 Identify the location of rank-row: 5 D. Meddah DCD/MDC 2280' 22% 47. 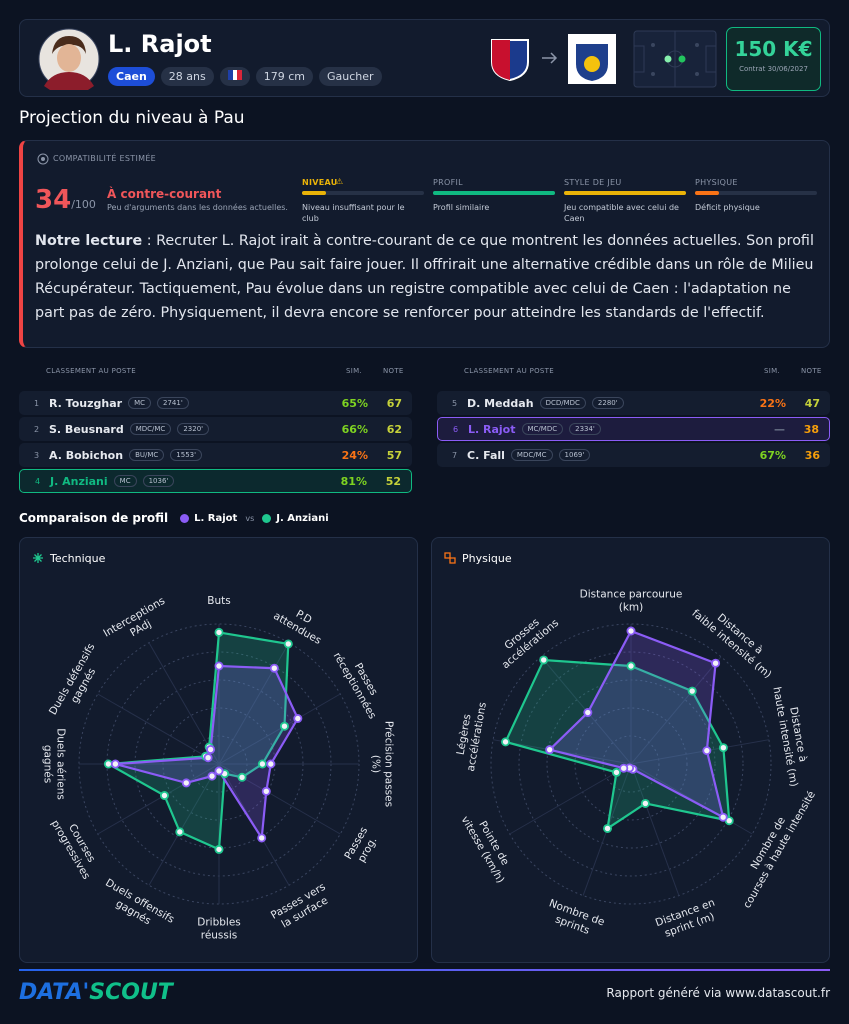
(633, 403).